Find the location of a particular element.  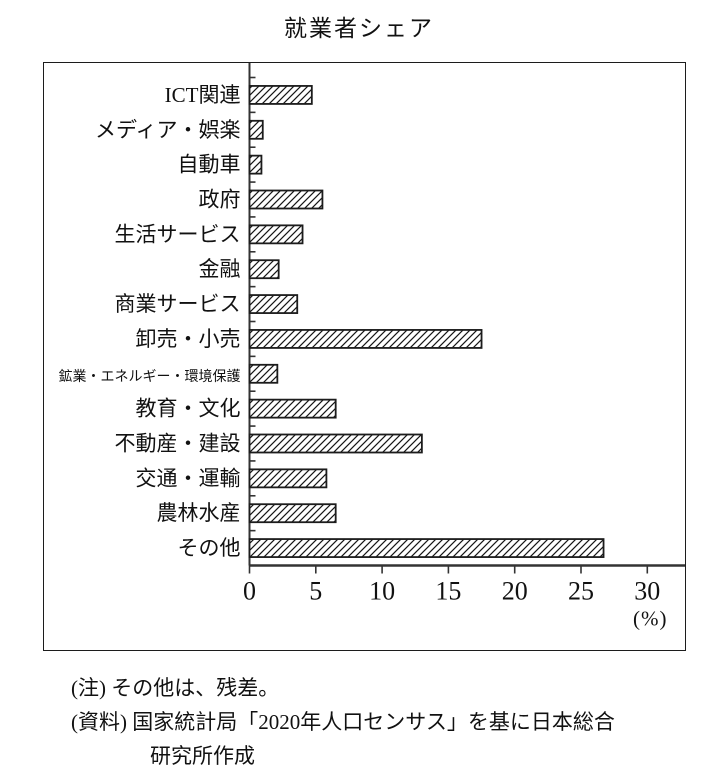

category-label: 卸売・小売 is located at coordinates (188, 339).